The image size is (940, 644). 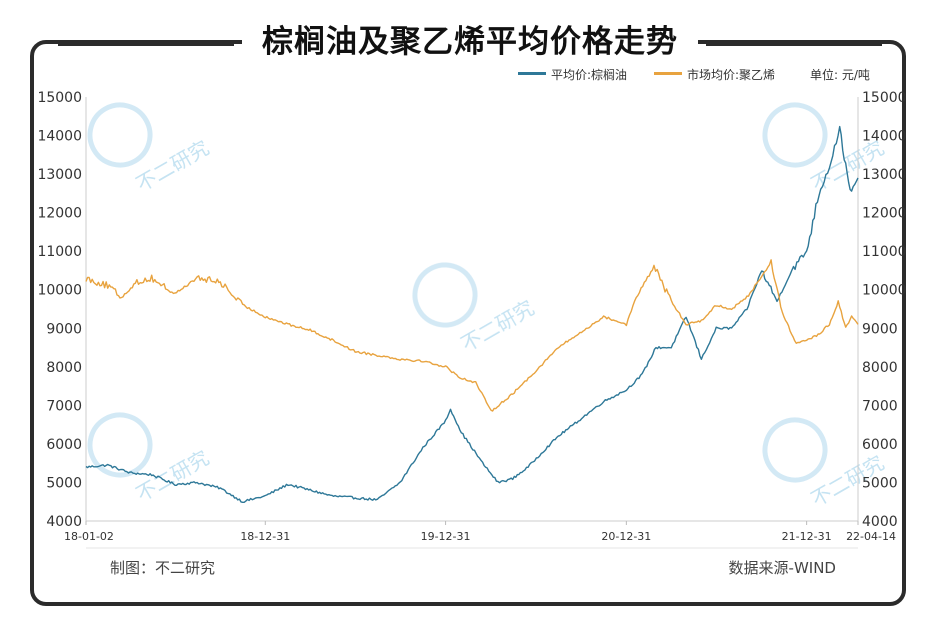 What do you see at coordinates (731, 74) in the screenshot?
I see `legend-label-pe: 市场均价:聚乙烯` at bounding box center [731, 74].